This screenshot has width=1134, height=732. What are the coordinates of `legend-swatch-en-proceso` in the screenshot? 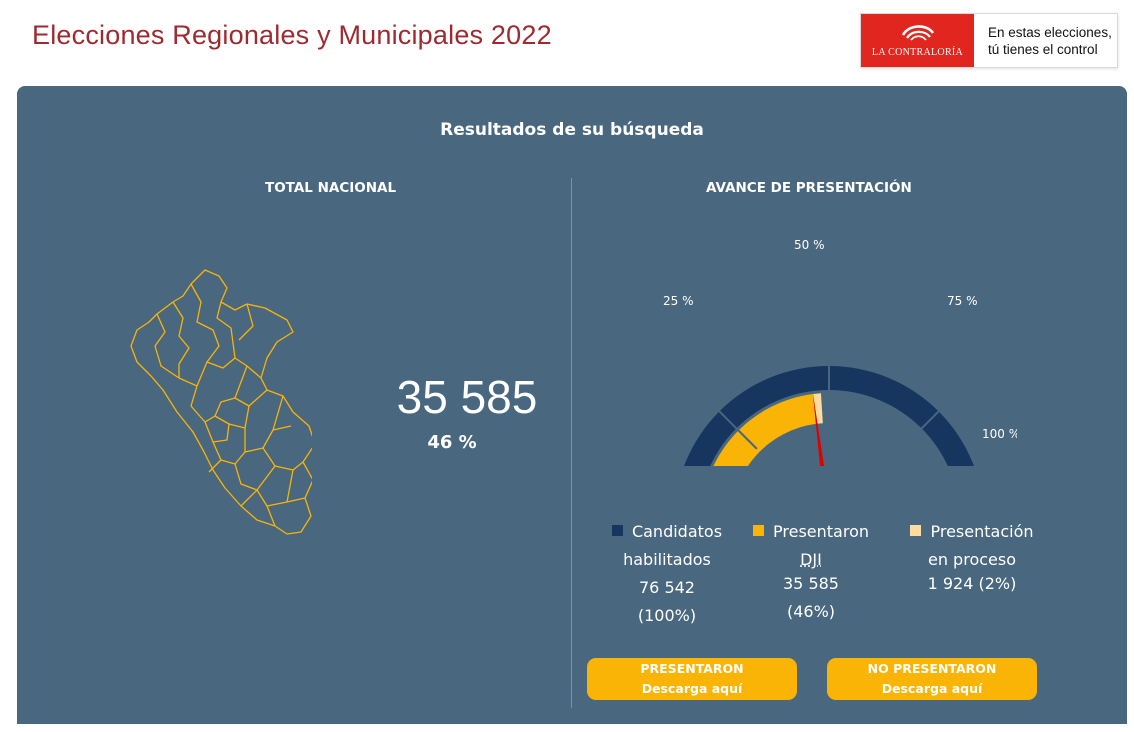 It's located at (916, 530).